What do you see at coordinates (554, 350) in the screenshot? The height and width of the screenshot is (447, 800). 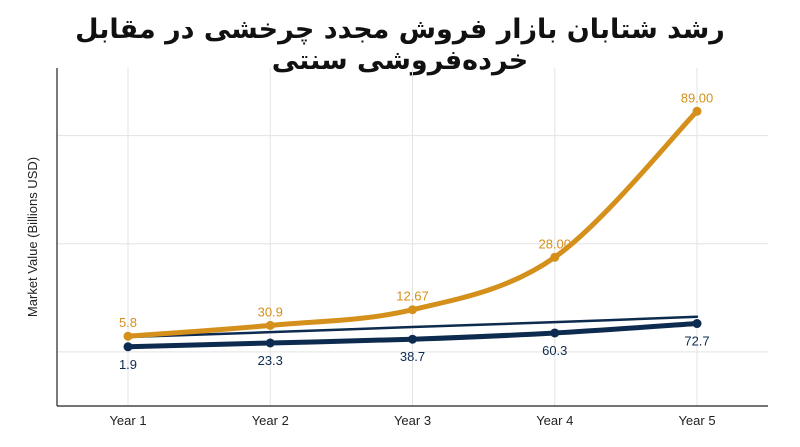 I see `series-2-label: 60.3` at bounding box center [554, 350].